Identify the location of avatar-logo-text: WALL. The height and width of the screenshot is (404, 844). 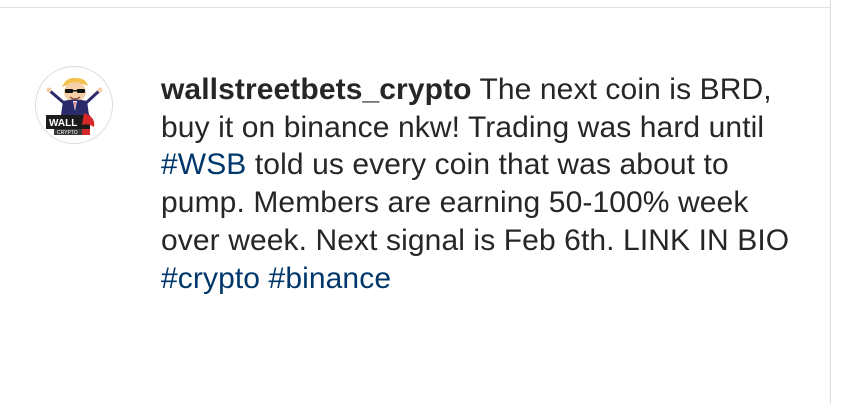
(63, 123).